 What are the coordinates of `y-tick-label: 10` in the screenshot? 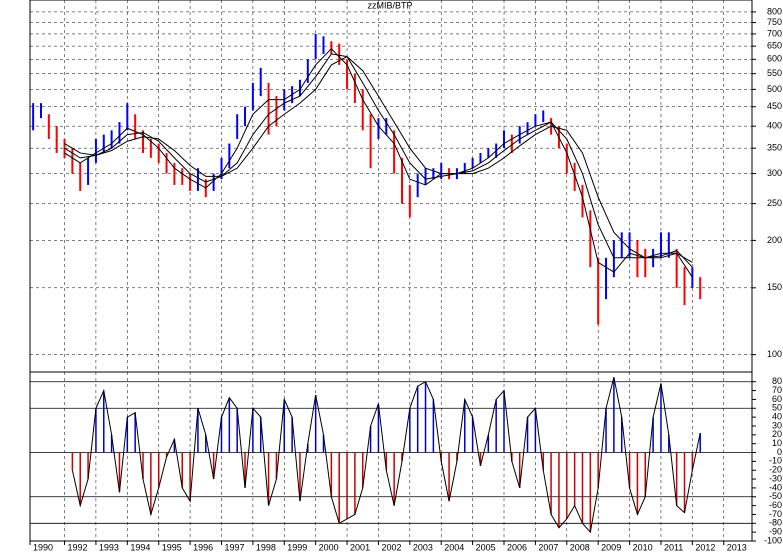 It's located at (777, 443).